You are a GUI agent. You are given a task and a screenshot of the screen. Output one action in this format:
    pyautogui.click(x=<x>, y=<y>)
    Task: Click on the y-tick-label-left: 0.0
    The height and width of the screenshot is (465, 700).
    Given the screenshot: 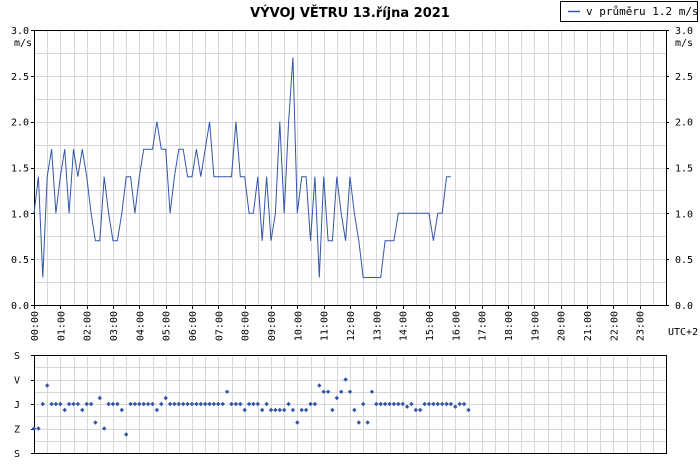 What is the action you would take?
    pyautogui.click(x=20, y=306)
    